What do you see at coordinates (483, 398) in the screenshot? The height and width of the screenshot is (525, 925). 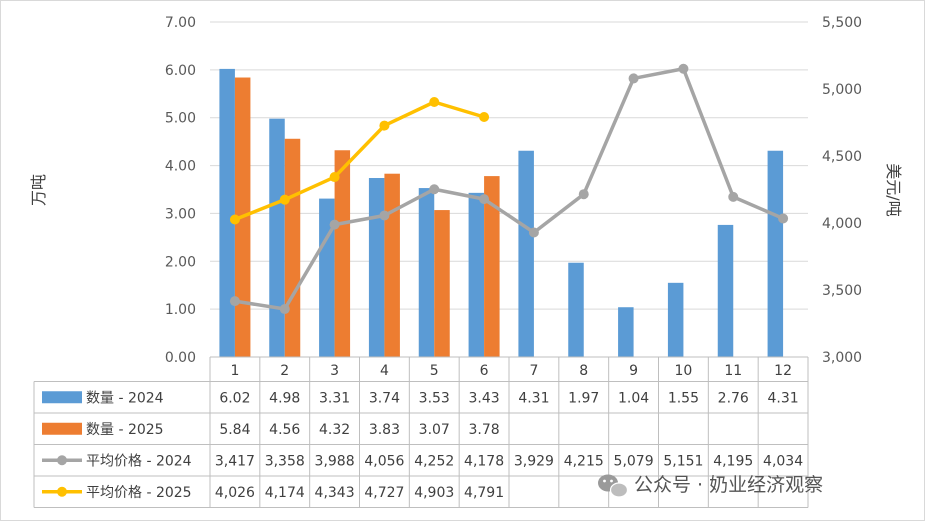 I see `data-label: 3.43` at bounding box center [483, 398].